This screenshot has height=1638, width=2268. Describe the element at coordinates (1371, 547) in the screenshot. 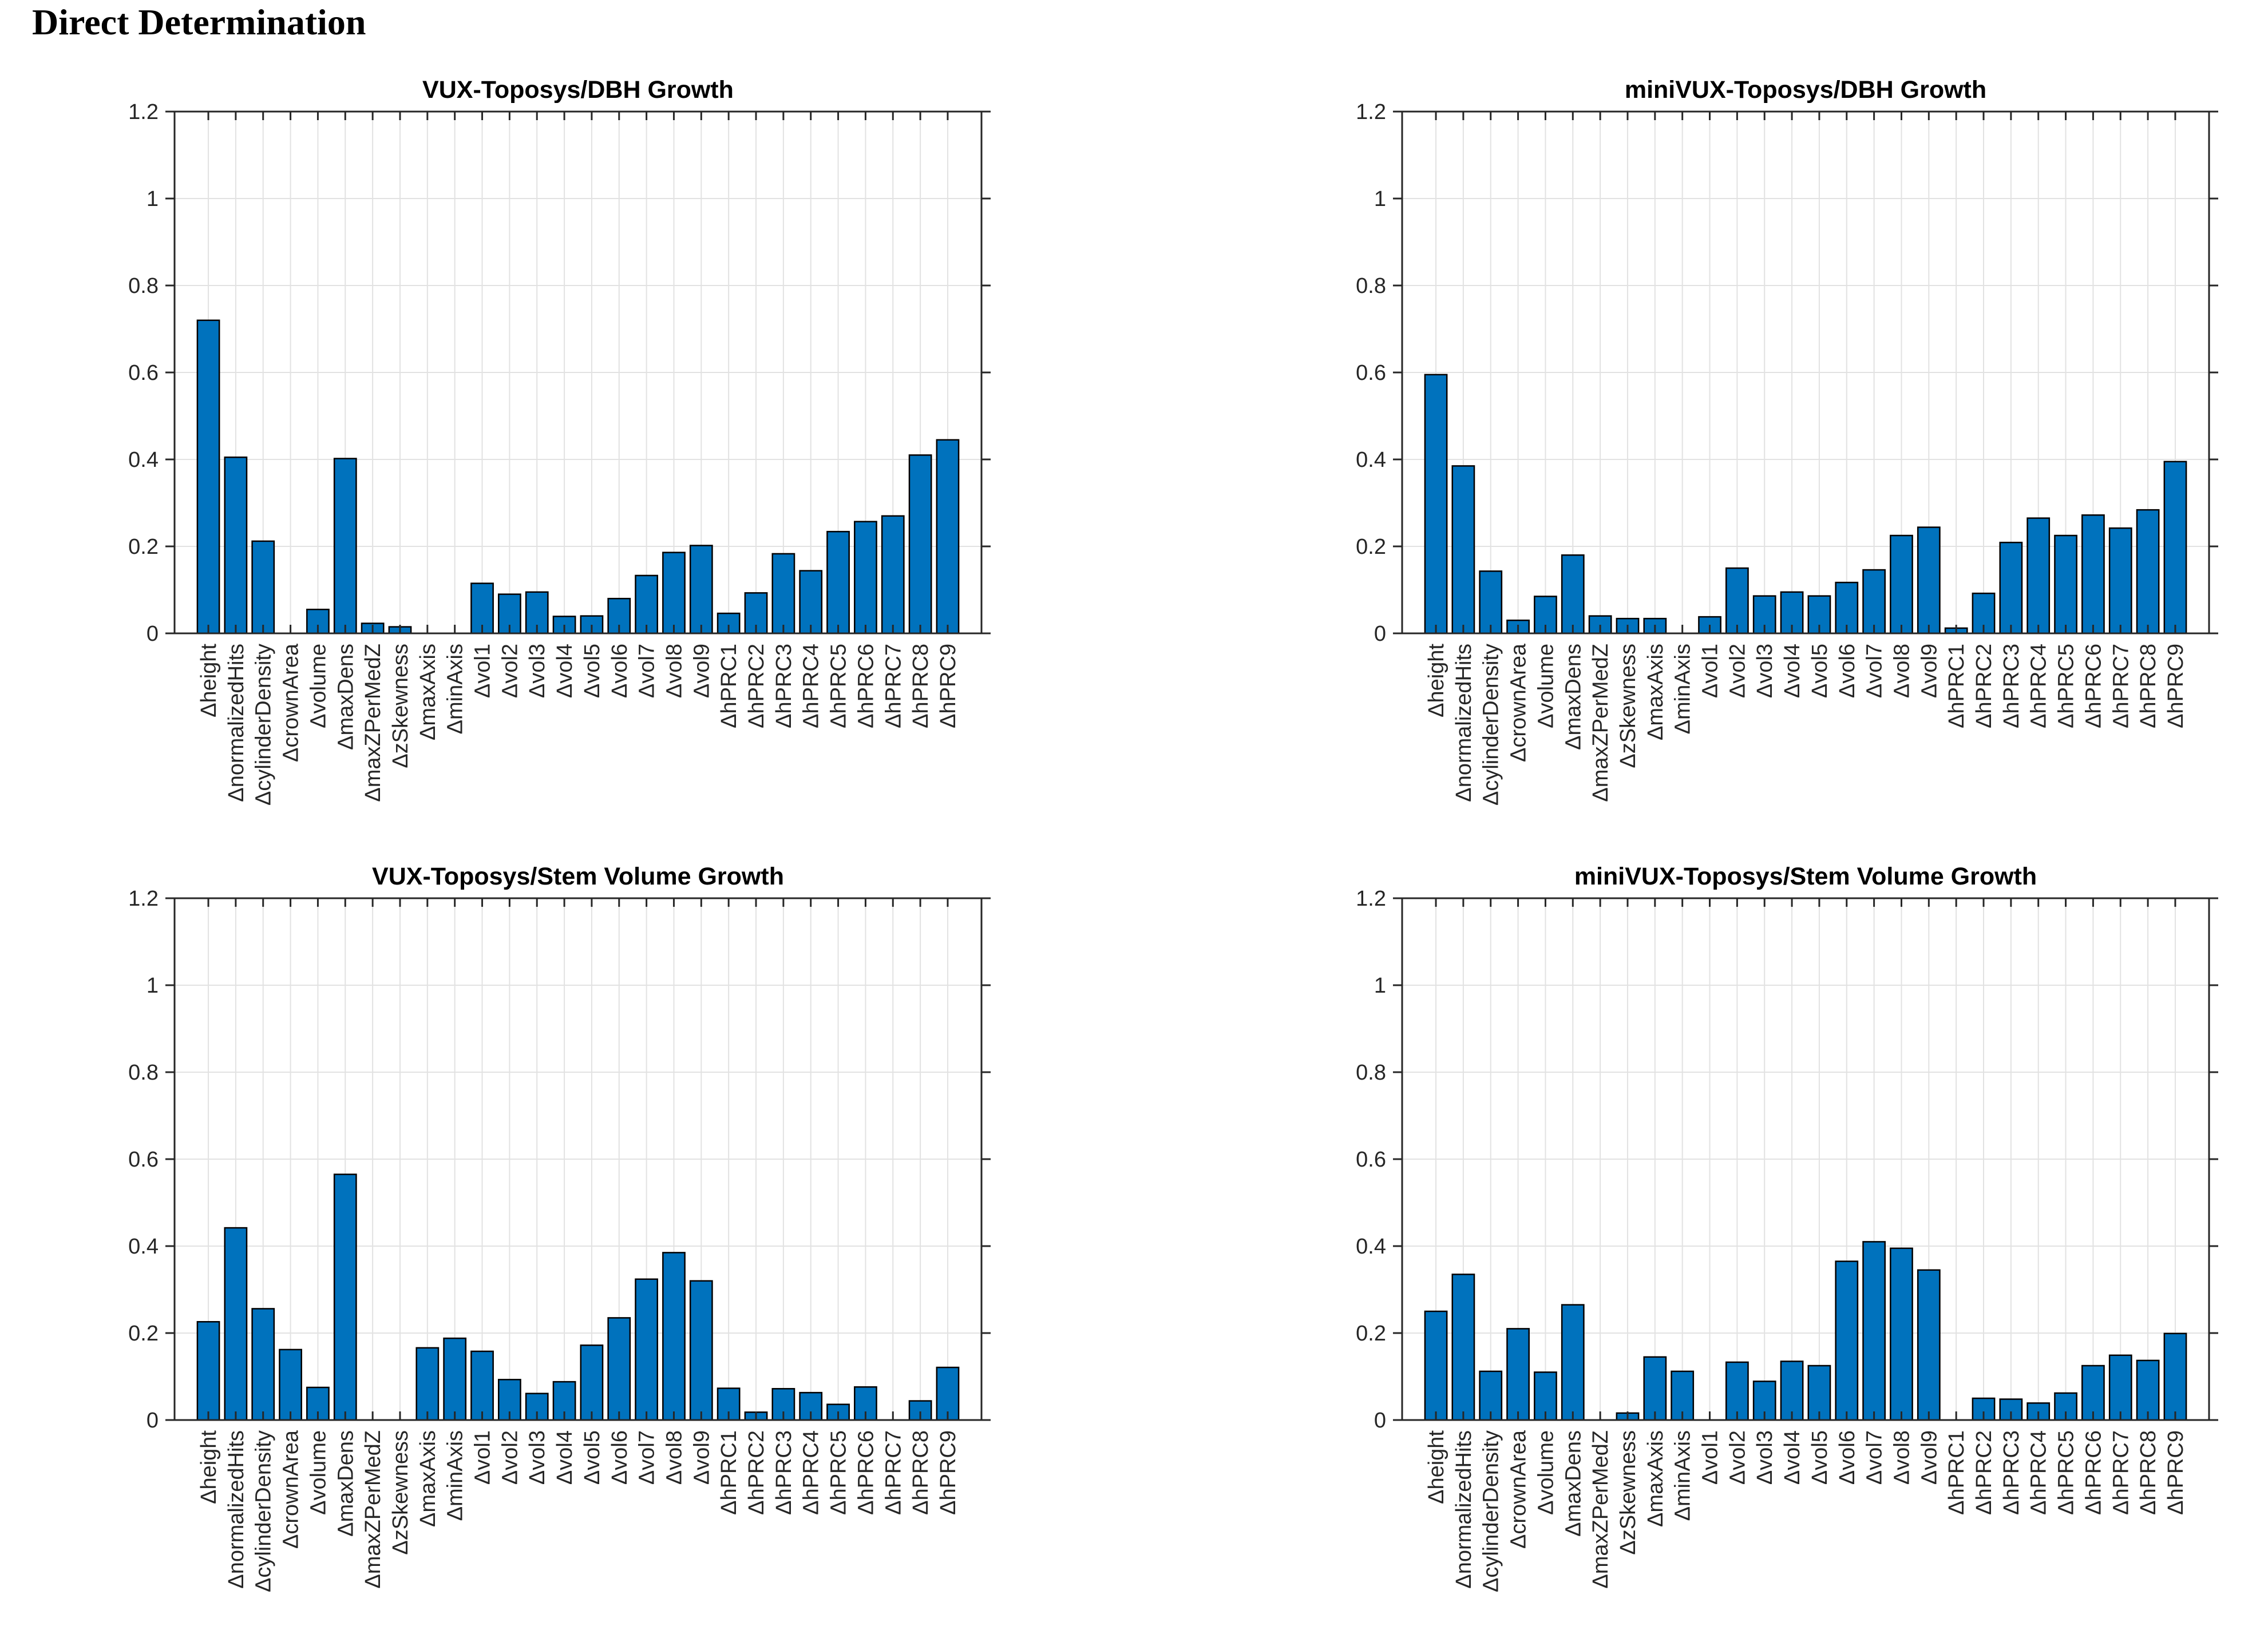

I see `y-tick-label: 0.2` at that location.